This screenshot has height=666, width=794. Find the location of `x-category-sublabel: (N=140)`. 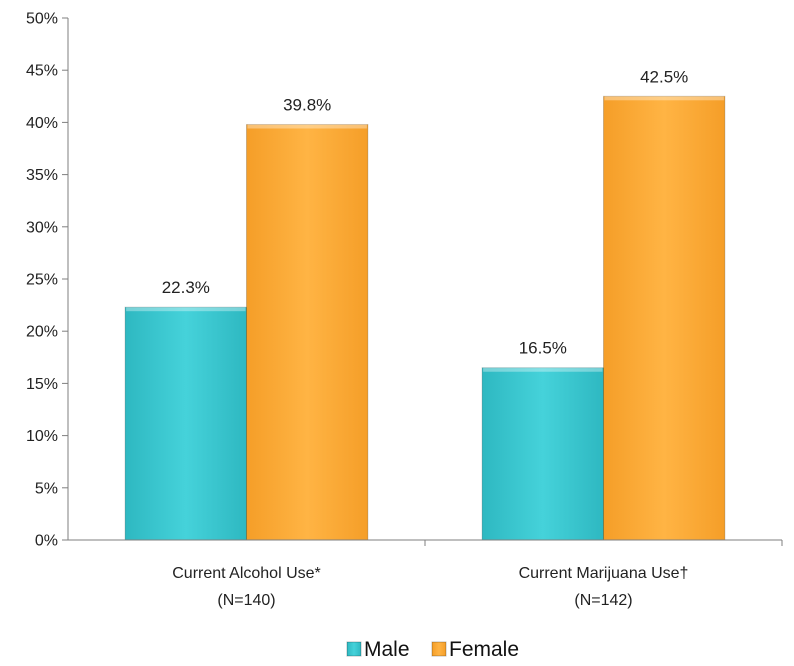

x-category-sublabel: (N=140) is located at coordinates (246, 600).